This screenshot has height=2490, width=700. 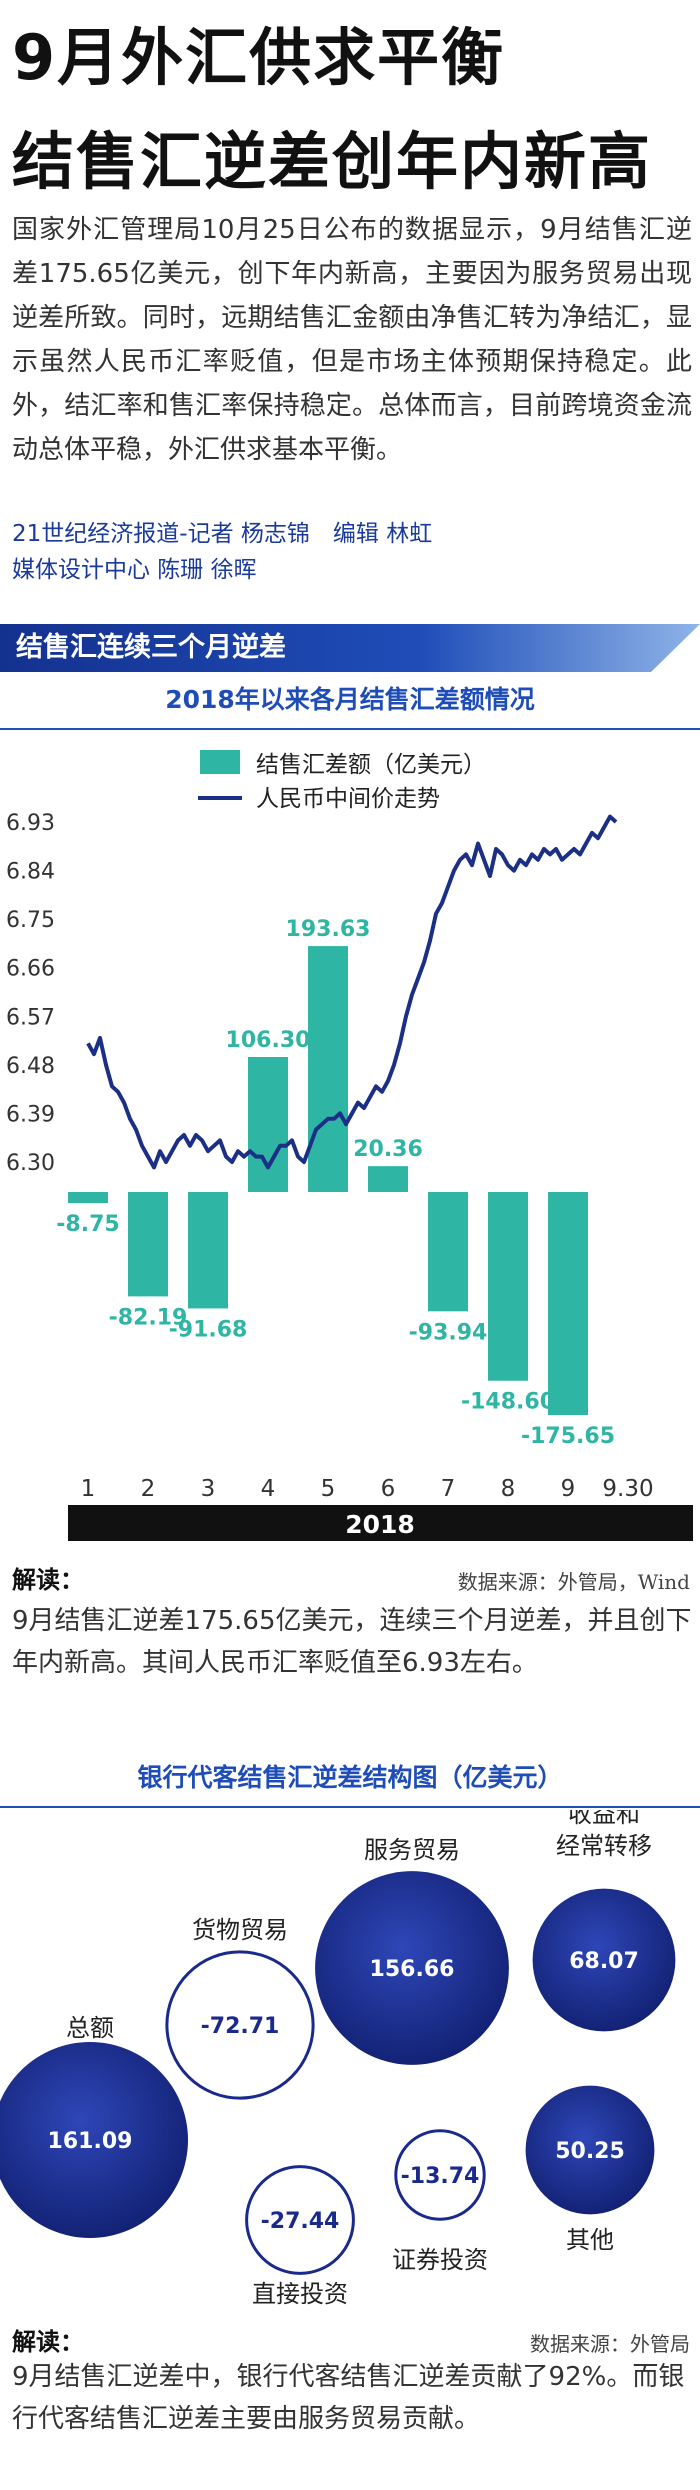 What do you see at coordinates (568, 1436) in the screenshot?
I see `bar-value-label: -175.65` at bounding box center [568, 1436].